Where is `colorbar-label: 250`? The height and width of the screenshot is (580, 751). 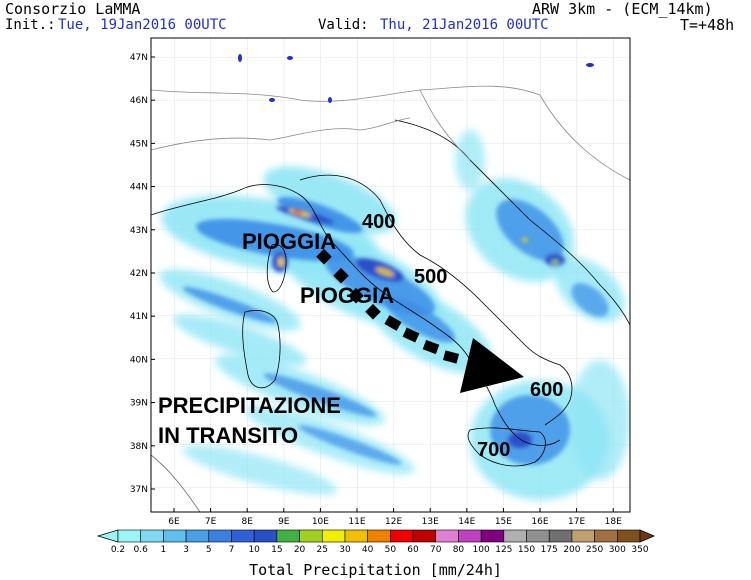 colorbar-label: 250 is located at coordinates (595, 550).